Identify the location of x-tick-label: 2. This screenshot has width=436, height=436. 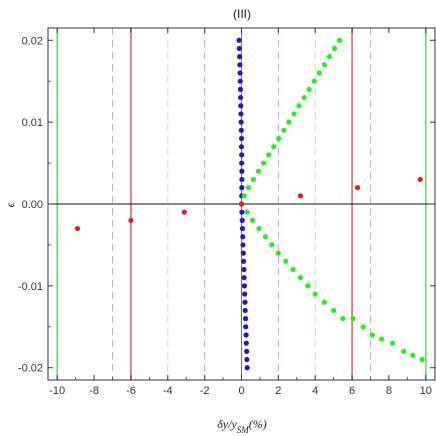
(278, 391).